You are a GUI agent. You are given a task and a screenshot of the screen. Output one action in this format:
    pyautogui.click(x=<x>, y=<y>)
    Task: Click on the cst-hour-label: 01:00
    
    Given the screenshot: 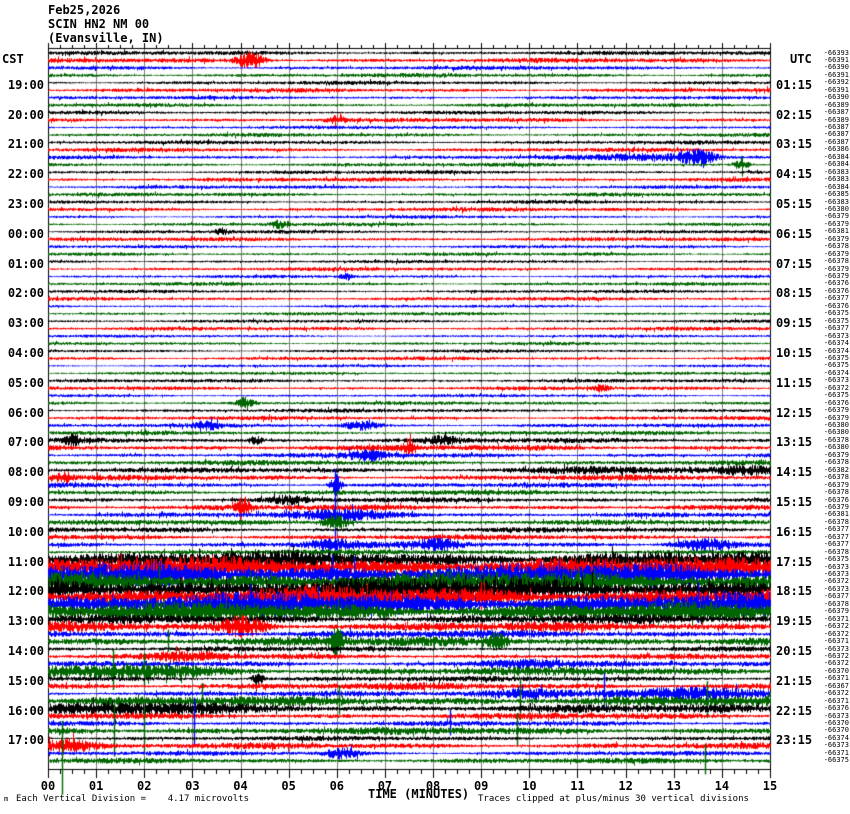 What is the action you would take?
    pyautogui.click(x=25, y=263)
    